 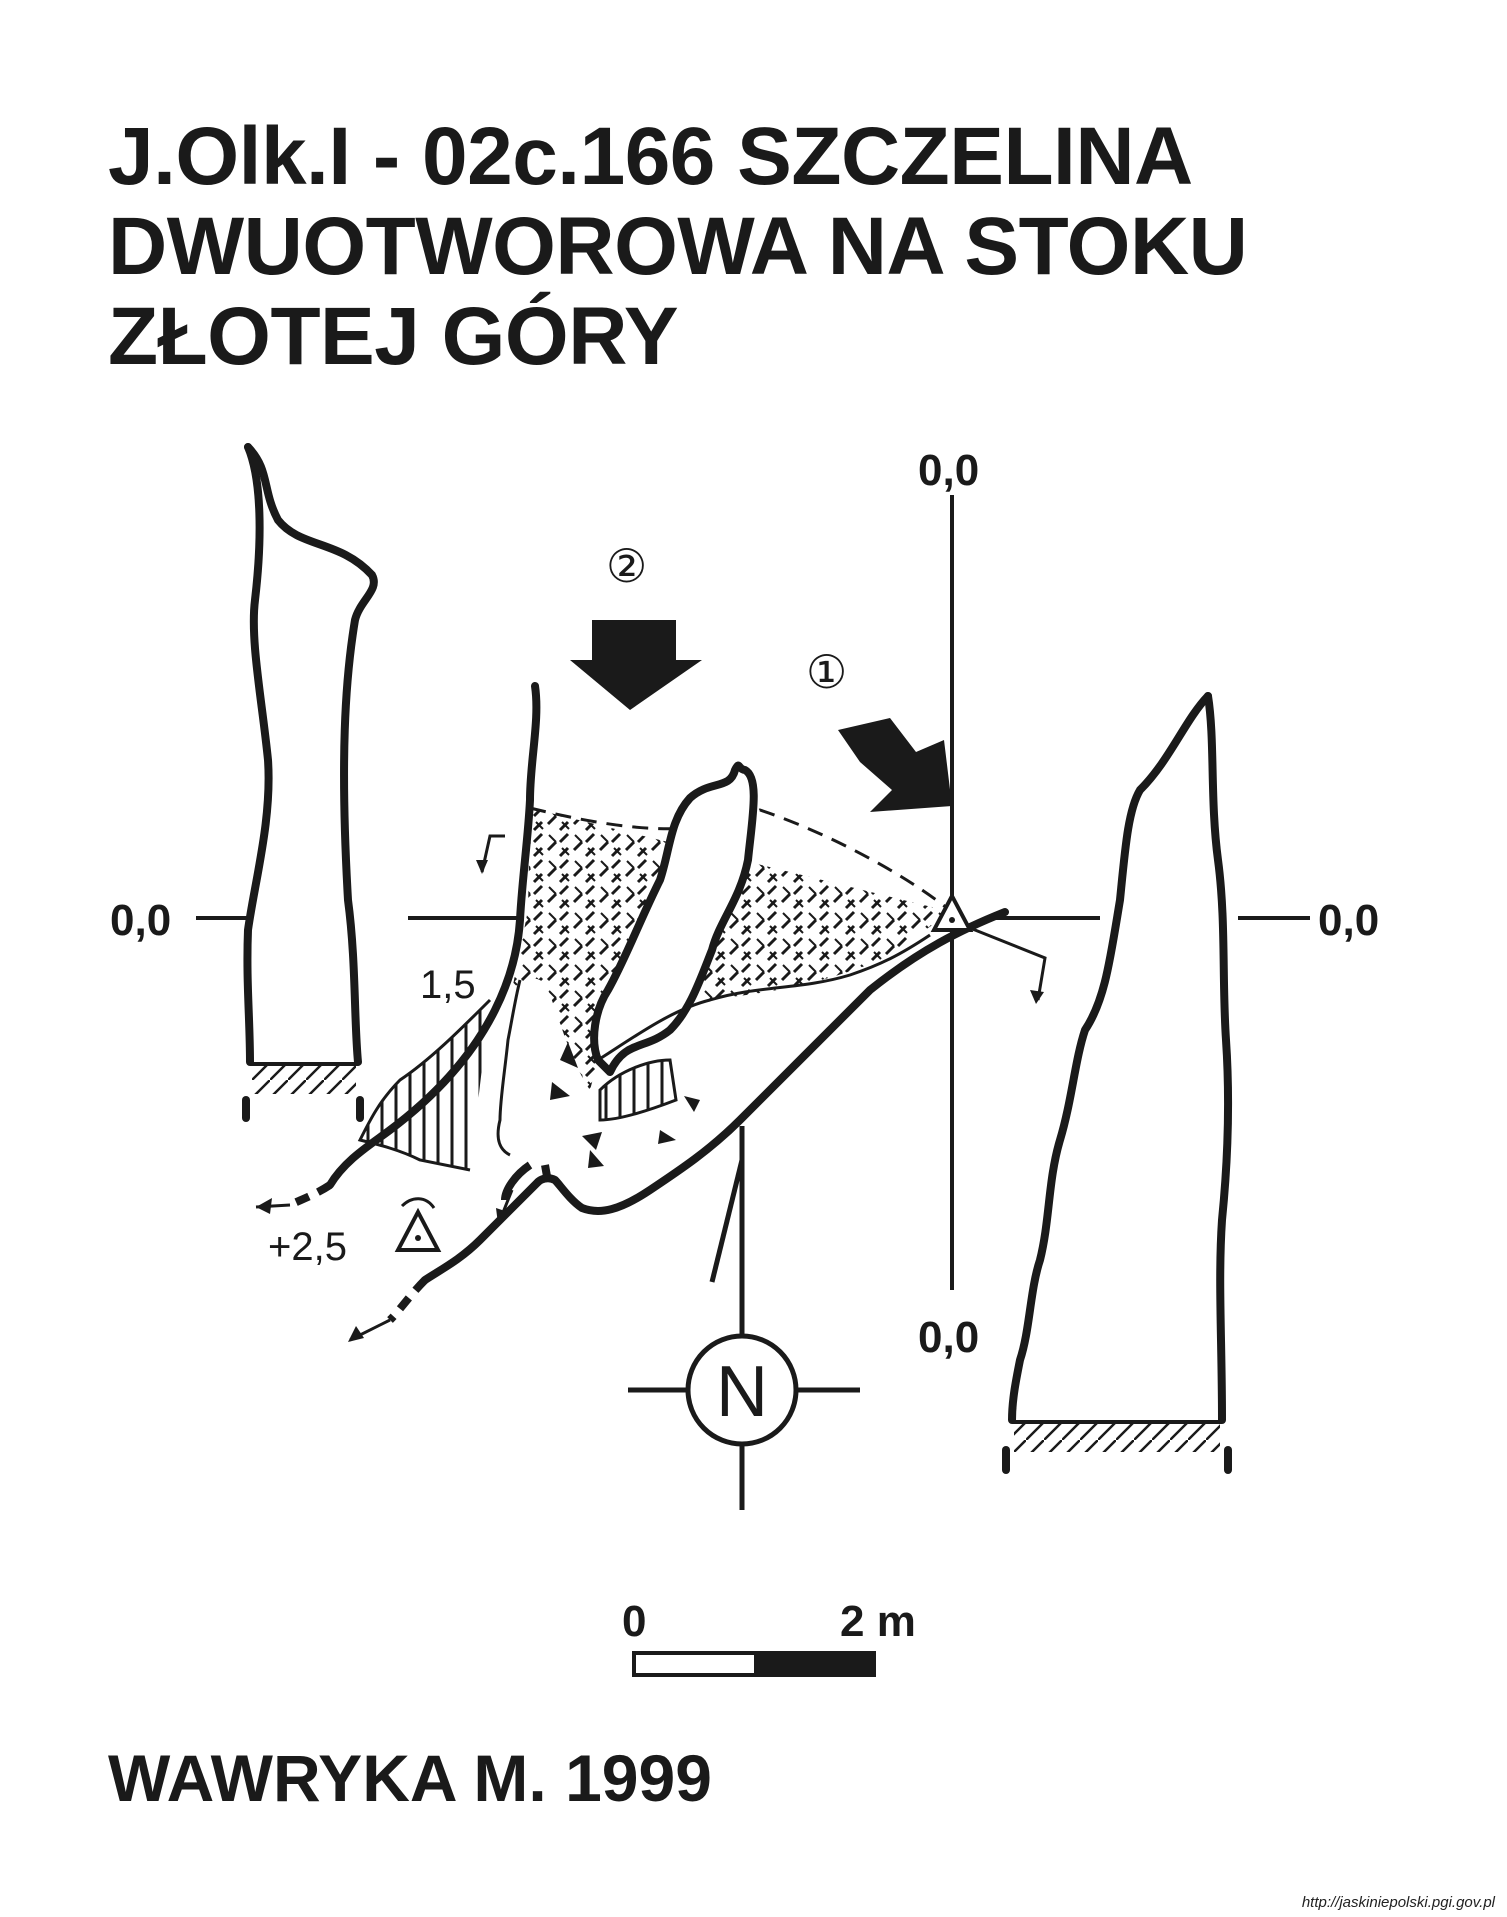 I want to click on entrance-2-label: ②, so click(x=626, y=566).